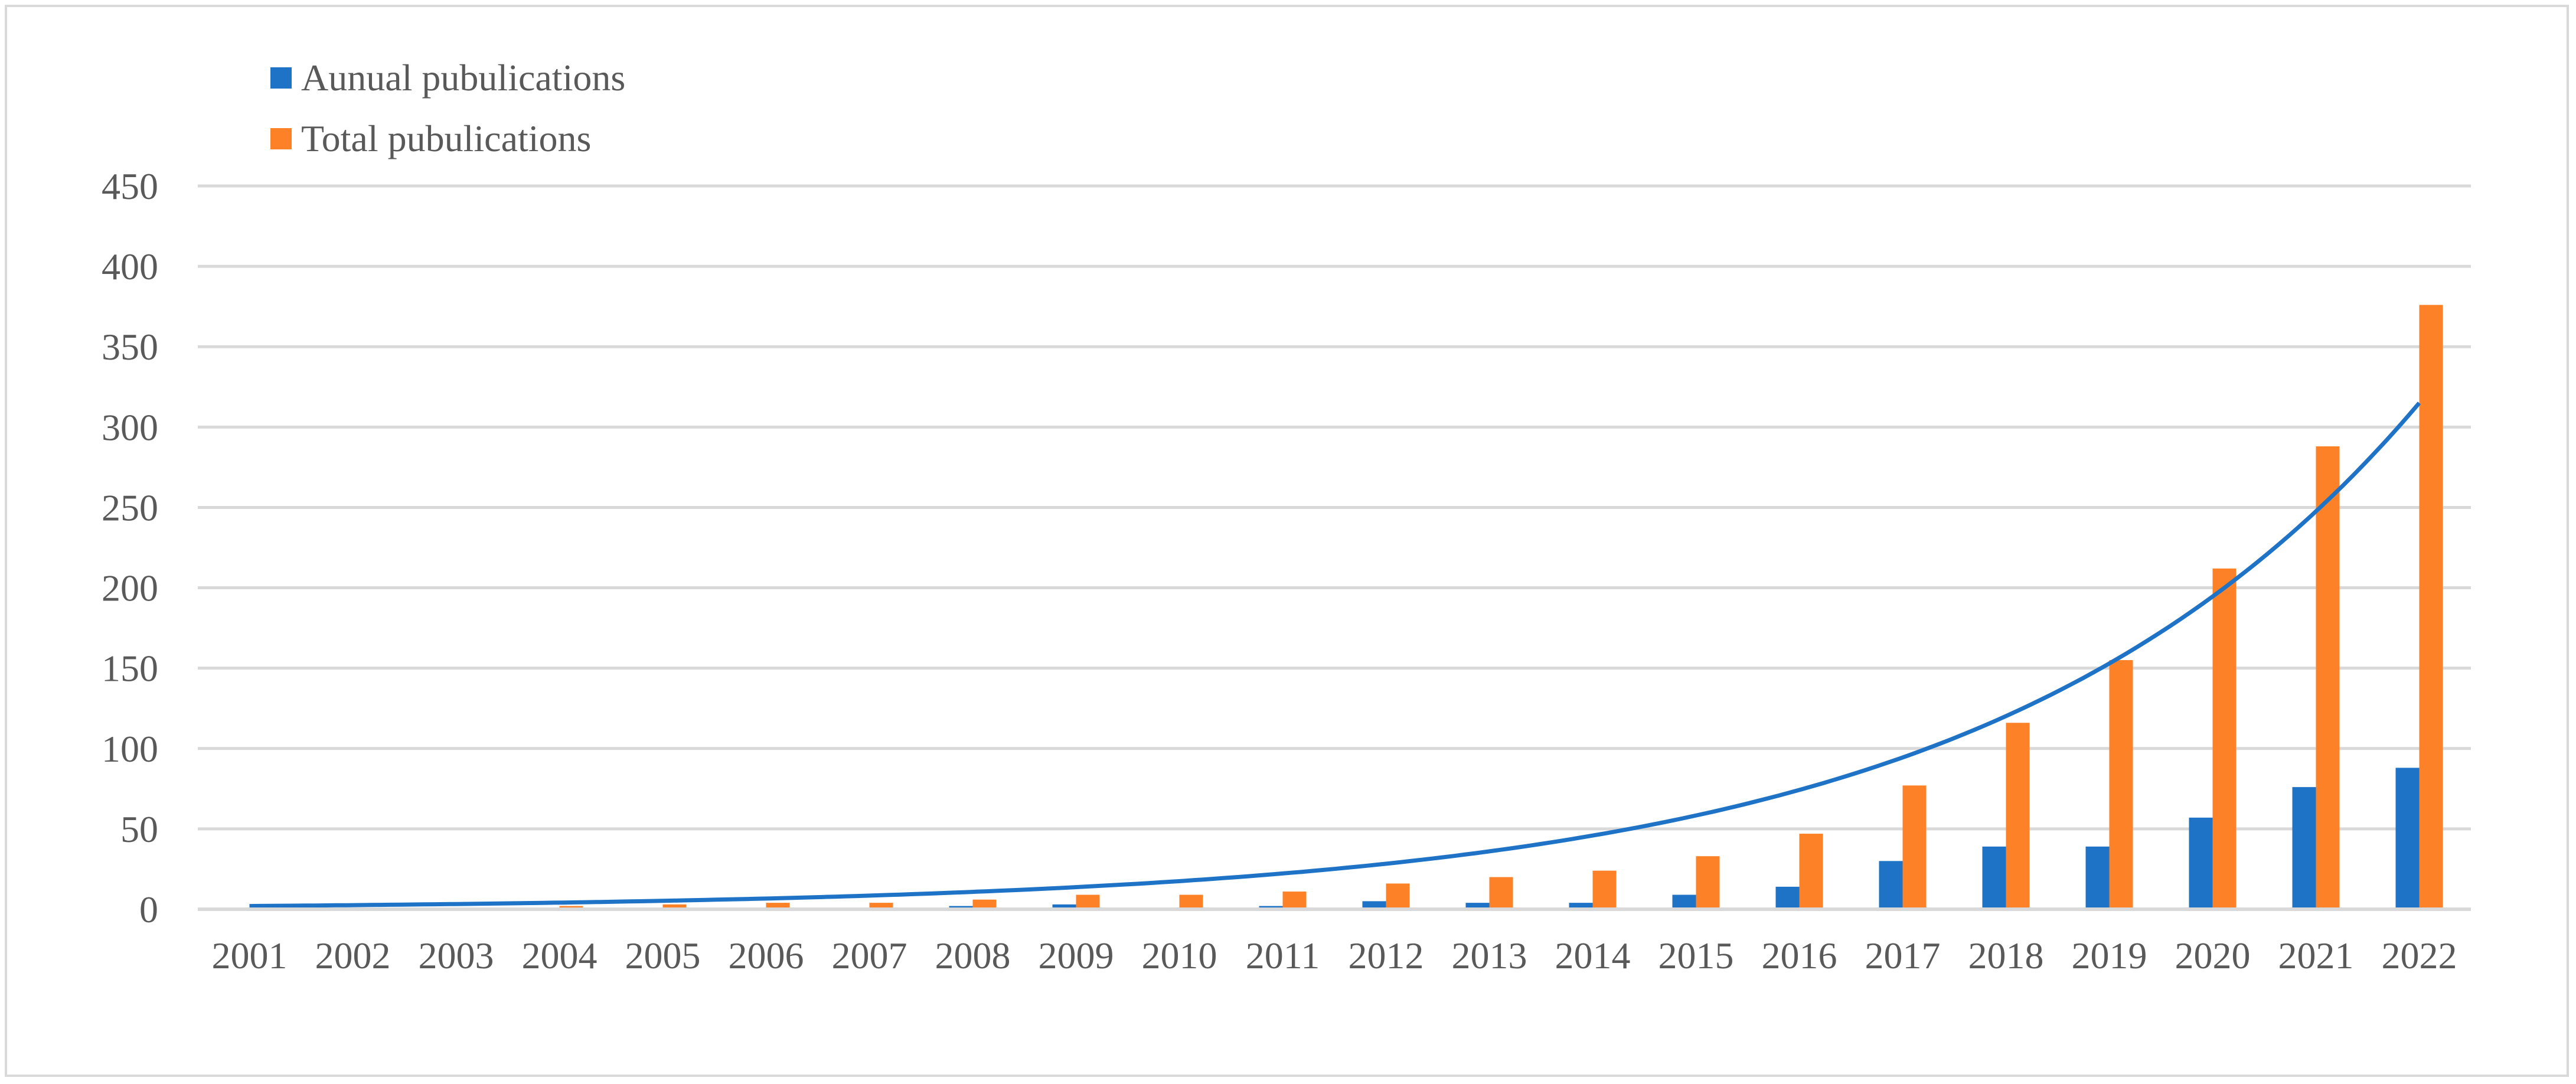 The width and height of the screenshot is (2576, 1084). What do you see at coordinates (1191, 902) in the screenshot?
I see `bar-total-2010` at bounding box center [1191, 902].